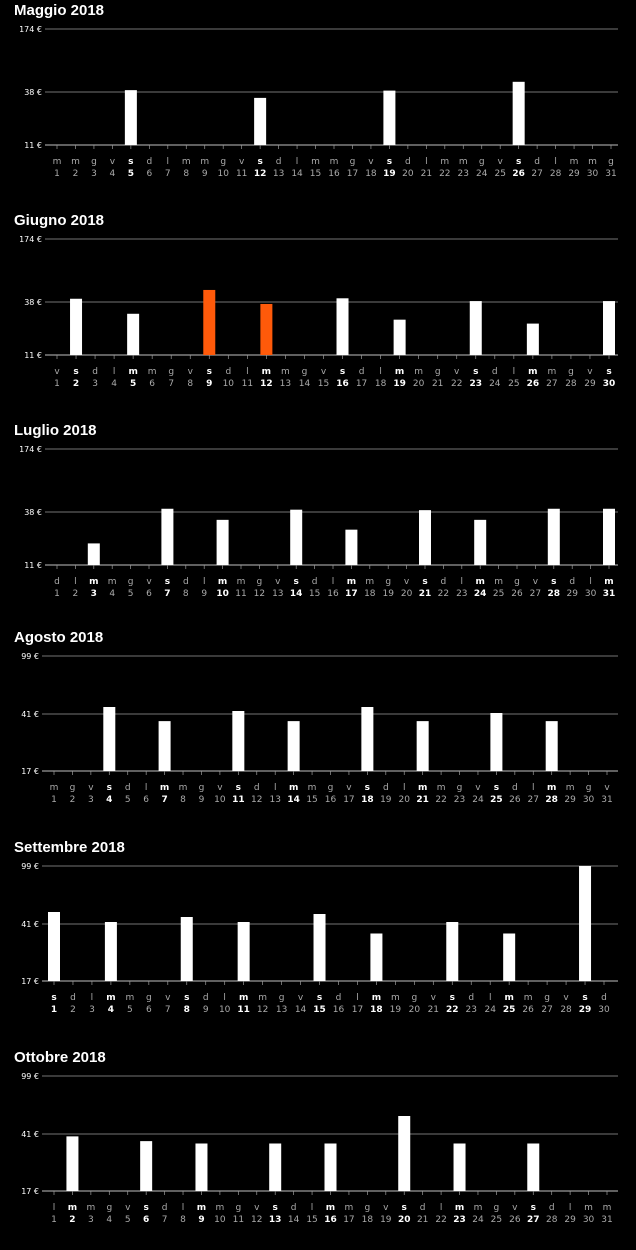 The image size is (636, 1250). What do you see at coordinates (589, 800) in the screenshot?
I see `day-number-label: 30` at bounding box center [589, 800].